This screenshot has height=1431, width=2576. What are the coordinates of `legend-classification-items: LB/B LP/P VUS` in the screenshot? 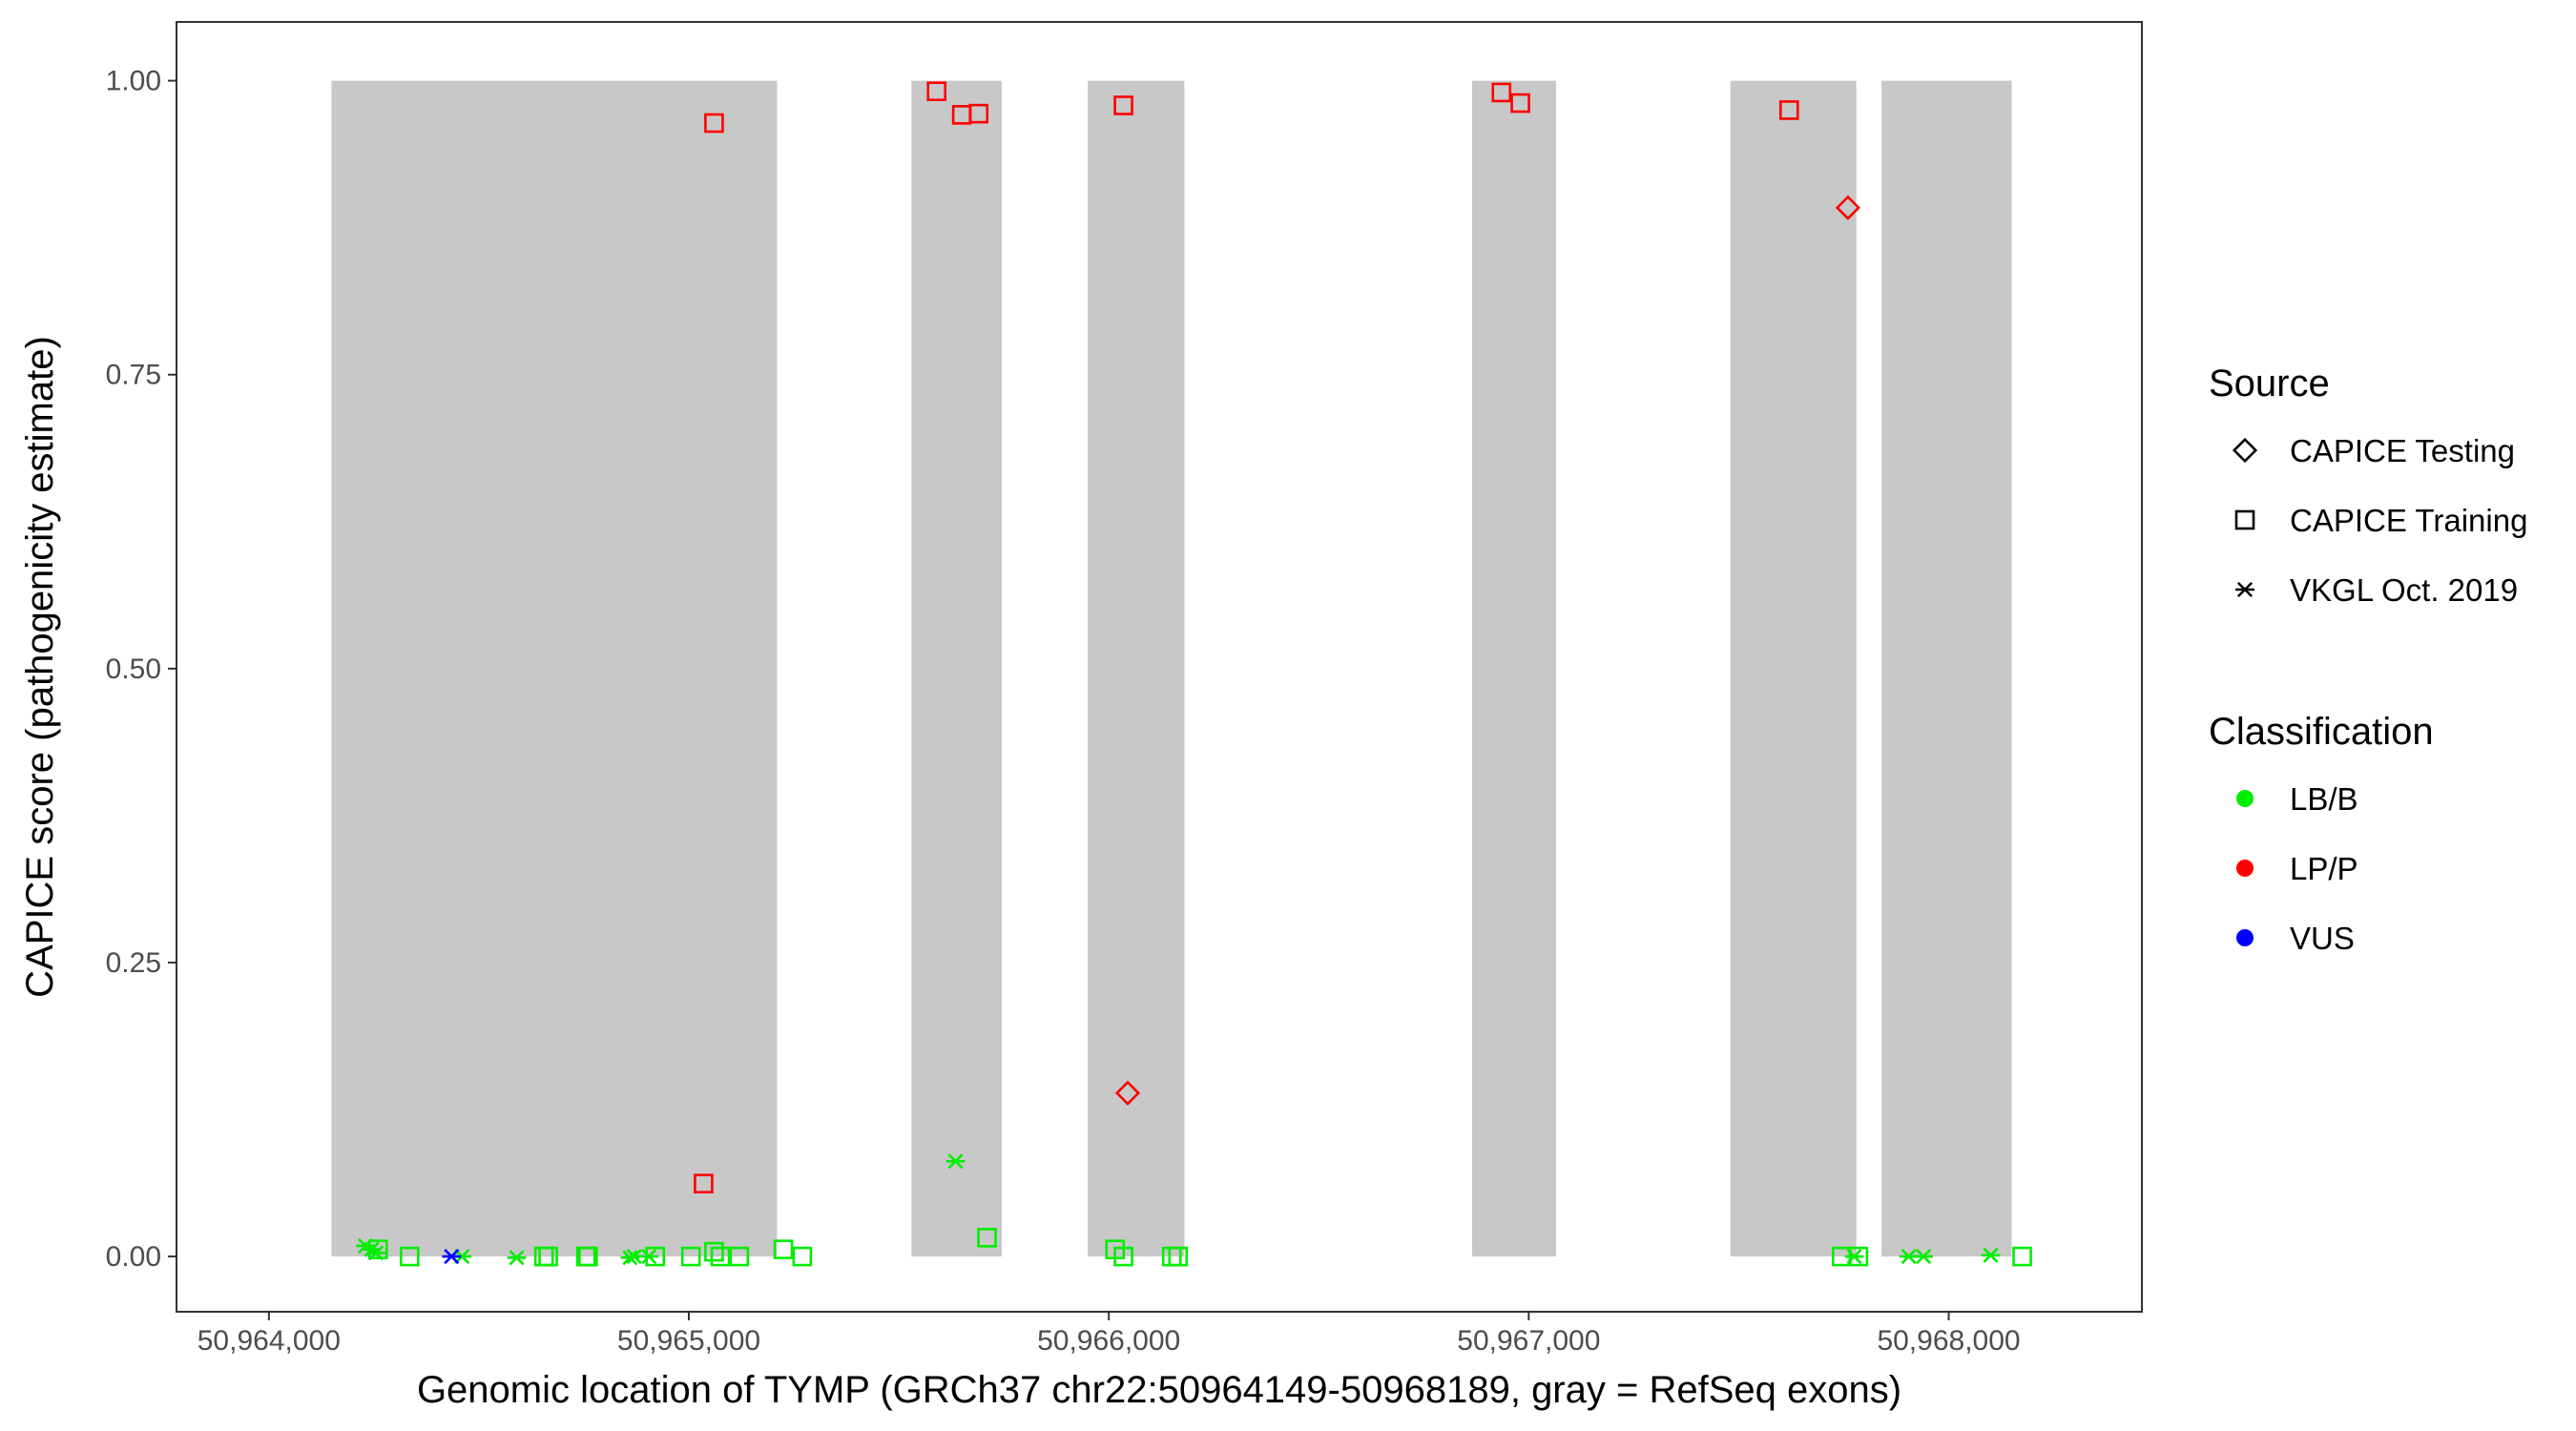 It's located at (2297, 868).